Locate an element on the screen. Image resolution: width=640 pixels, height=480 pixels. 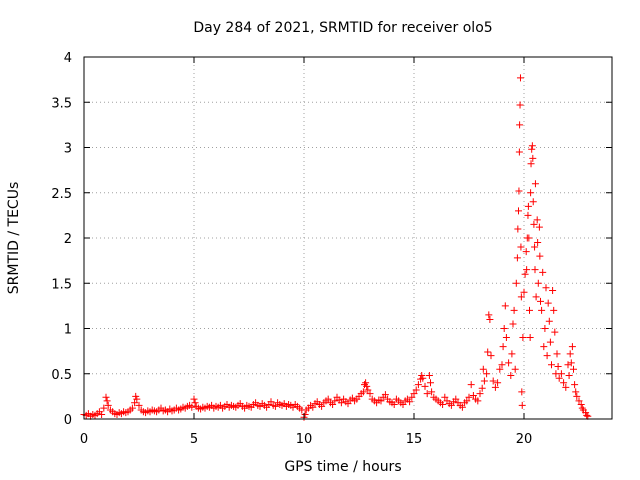
x-axis-label: GPS time / hours is located at coordinates (342, 467).